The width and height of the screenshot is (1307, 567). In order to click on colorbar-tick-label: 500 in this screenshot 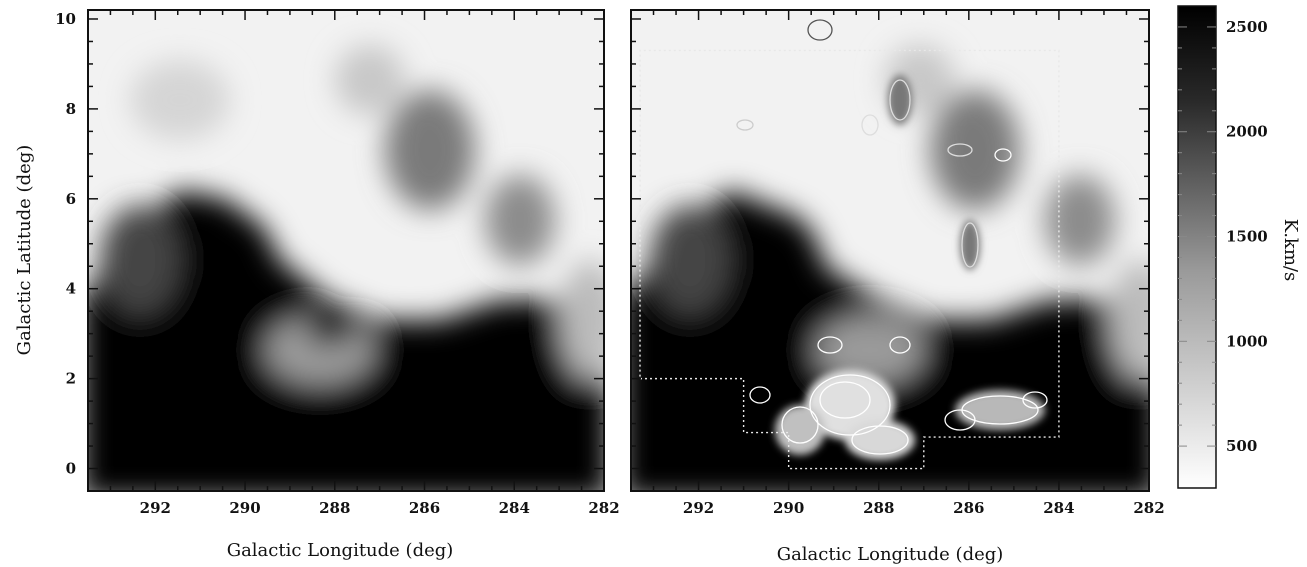, I will do `click(1241, 446)`.